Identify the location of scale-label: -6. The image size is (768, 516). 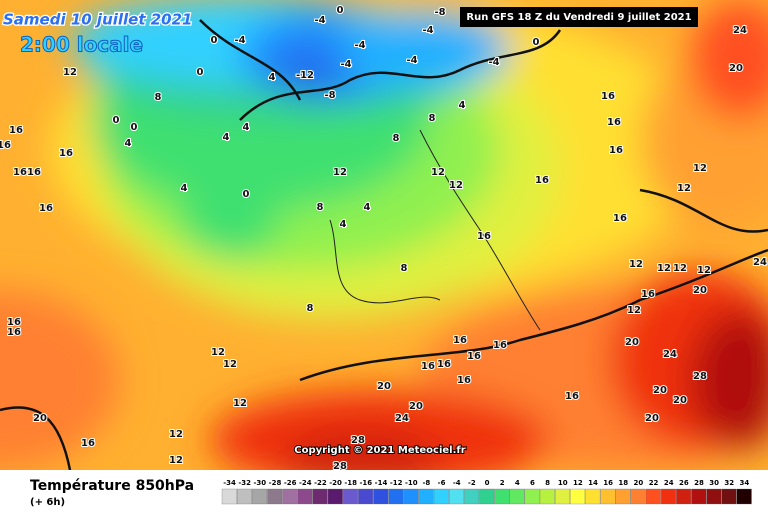
(442, 483).